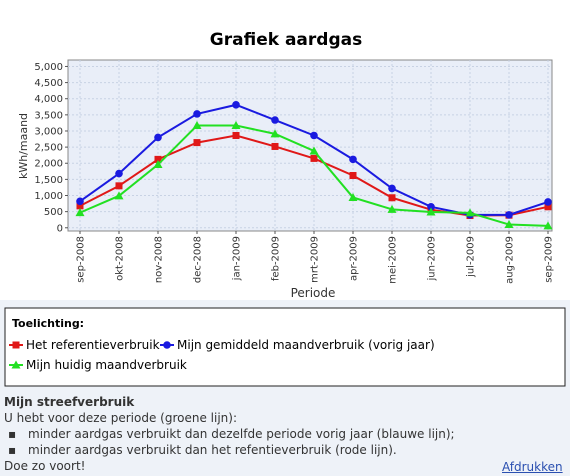  I want to click on x-tick-label: jan-2009, so click(237, 258).